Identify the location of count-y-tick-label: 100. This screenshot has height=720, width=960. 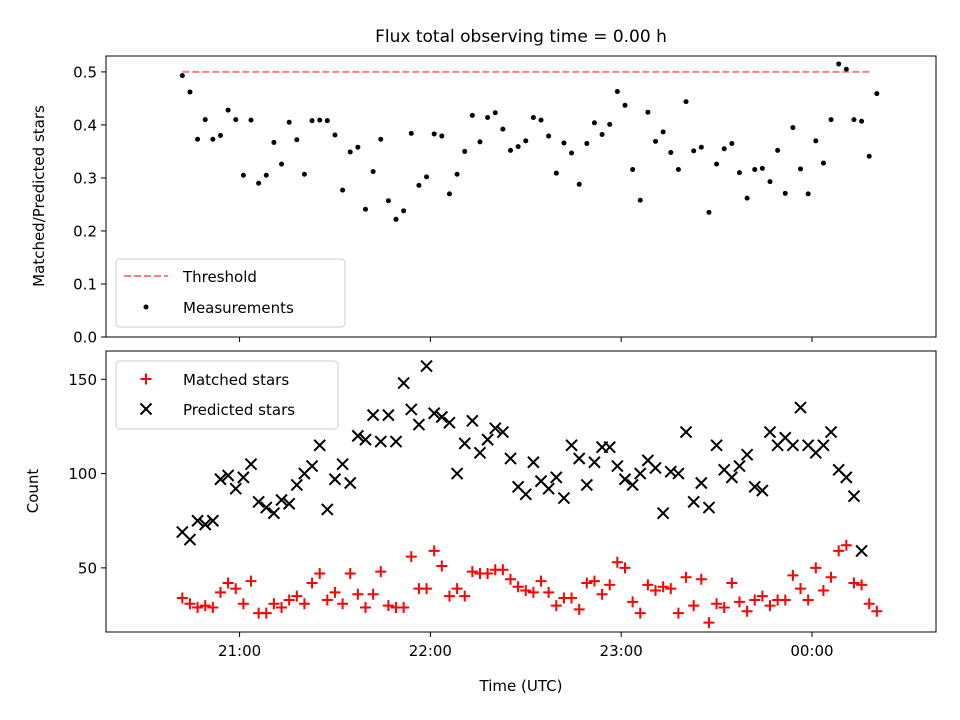
(82, 474).